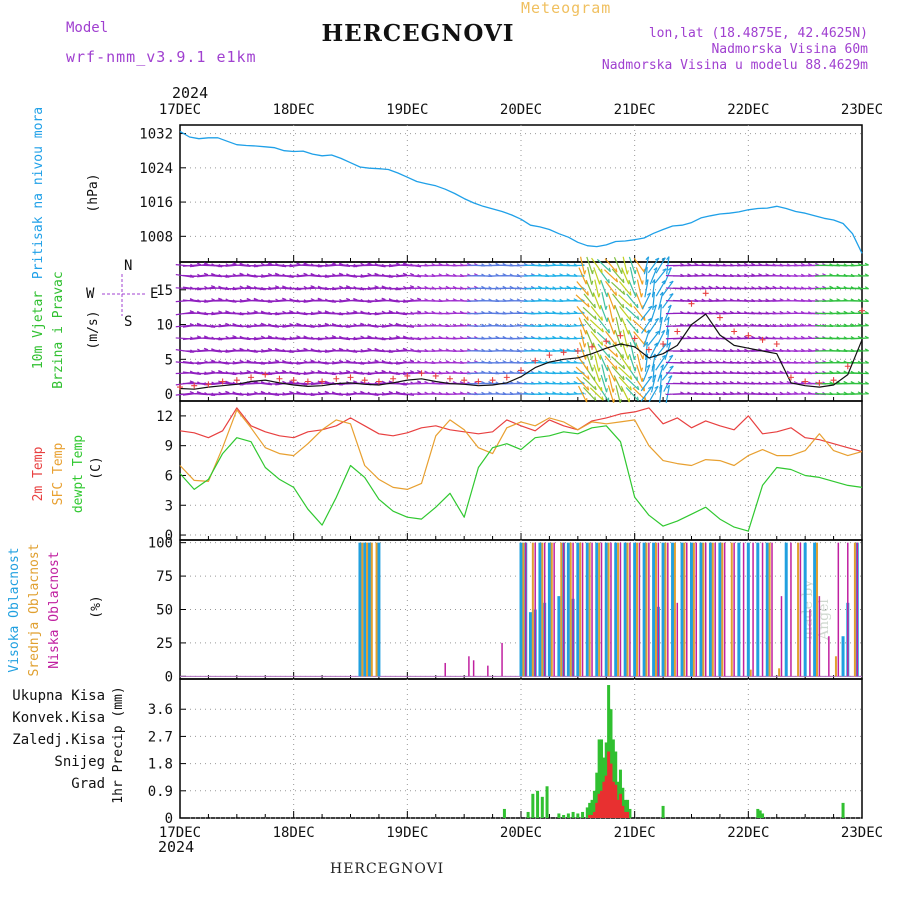 This screenshot has height=900, width=900. I want to click on temperature-y-tick-label: 3, so click(169, 506).